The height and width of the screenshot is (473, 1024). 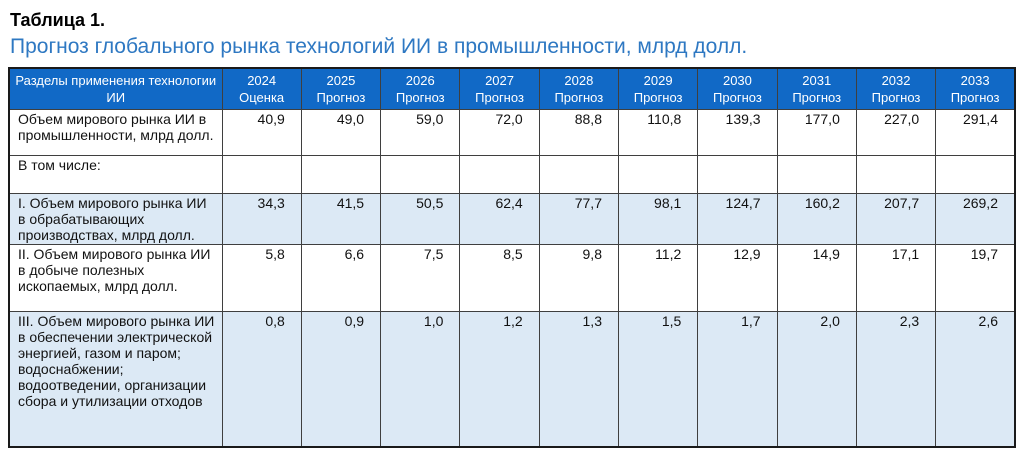 What do you see at coordinates (817, 80) in the screenshot?
I see `header-year: 2031` at bounding box center [817, 80].